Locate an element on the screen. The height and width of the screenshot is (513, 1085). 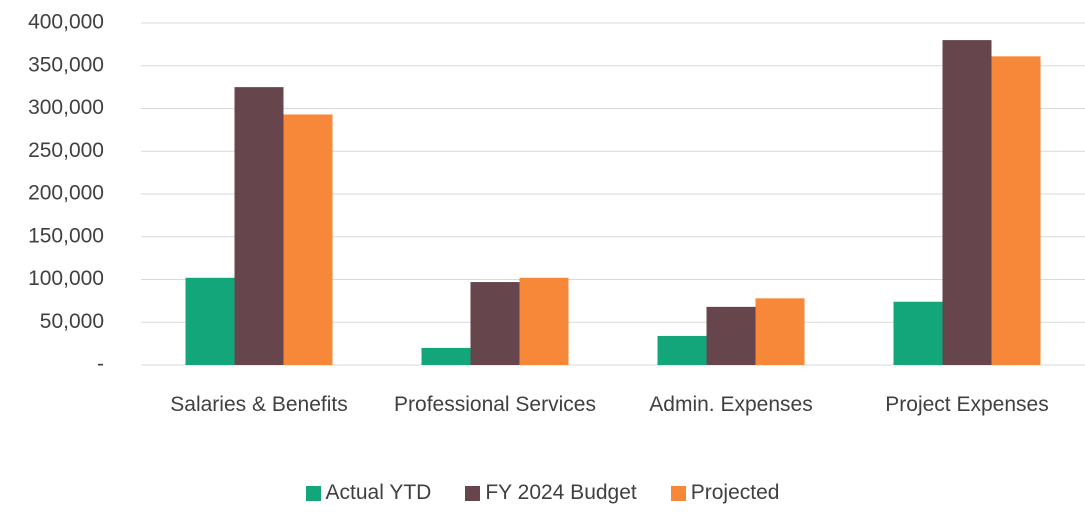
legend-item: Projected is located at coordinates (725, 493).